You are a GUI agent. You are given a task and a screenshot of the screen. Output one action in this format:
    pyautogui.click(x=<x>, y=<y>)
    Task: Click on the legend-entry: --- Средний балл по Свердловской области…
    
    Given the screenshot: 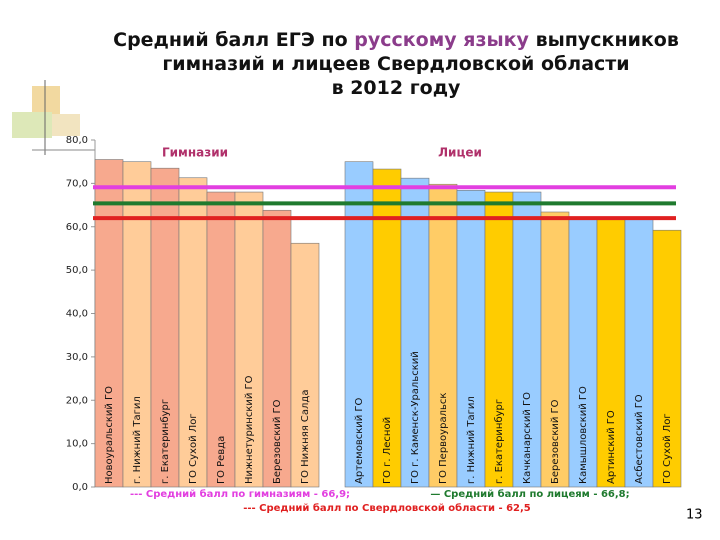 What is the action you would take?
    pyautogui.click(x=387, y=508)
    